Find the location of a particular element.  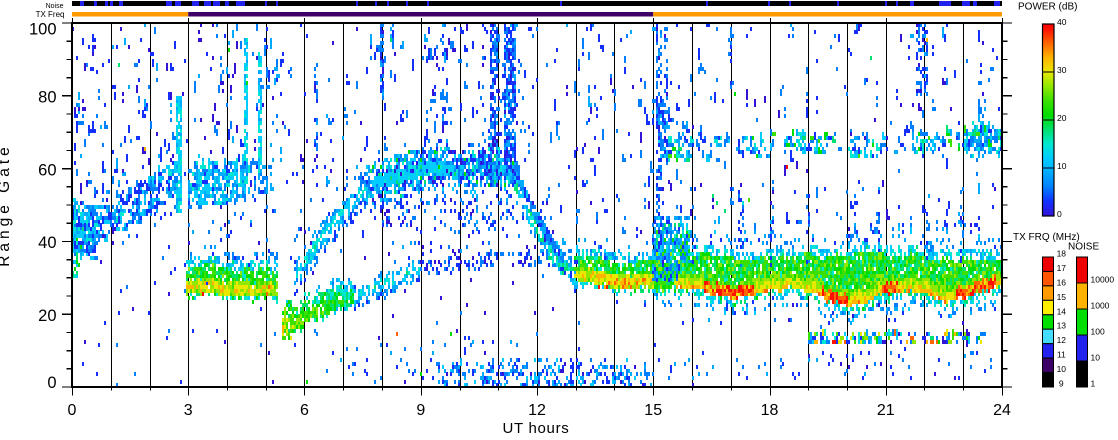

svg-text: UT hours is located at coordinates (535, 427).